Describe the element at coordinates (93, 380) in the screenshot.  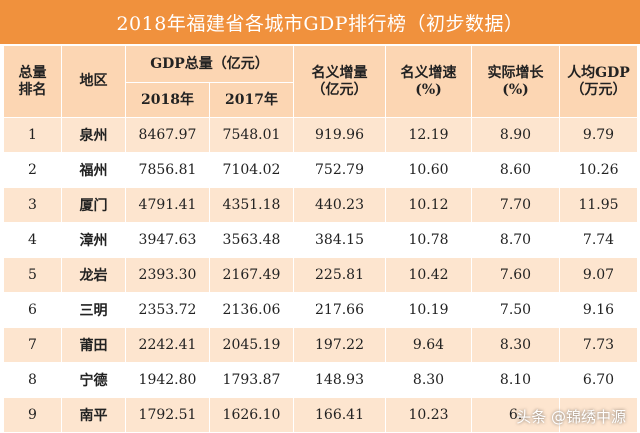
I see `cell-region: 宁德` at that location.